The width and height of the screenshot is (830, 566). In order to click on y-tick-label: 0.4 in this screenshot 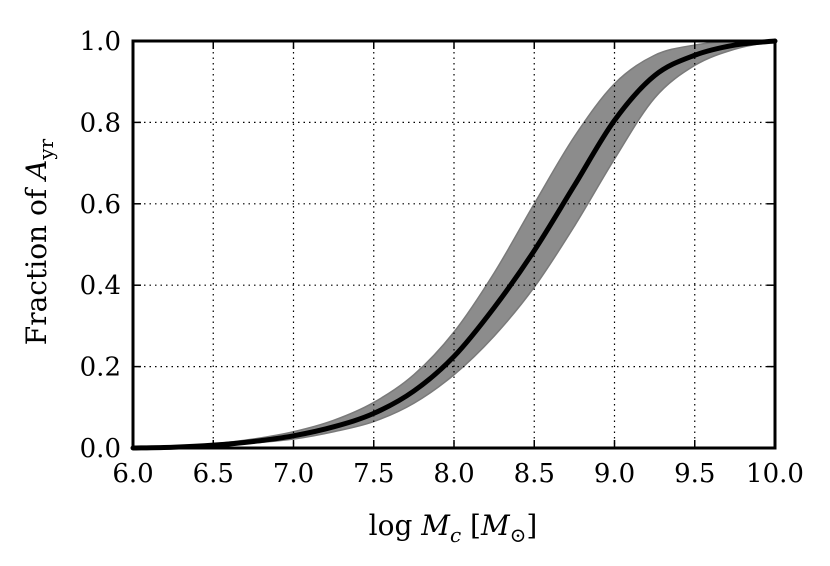, I will do `click(100, 286)`.